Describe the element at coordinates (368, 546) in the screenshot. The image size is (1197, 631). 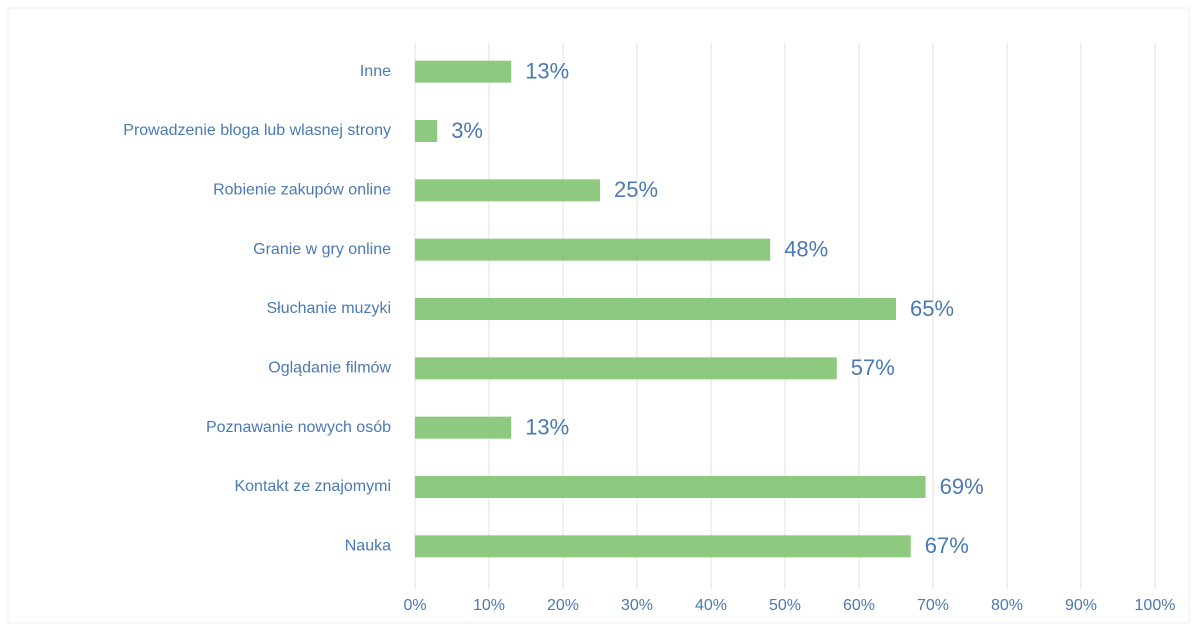
I see `y-tick-label: Nauka` at that location.